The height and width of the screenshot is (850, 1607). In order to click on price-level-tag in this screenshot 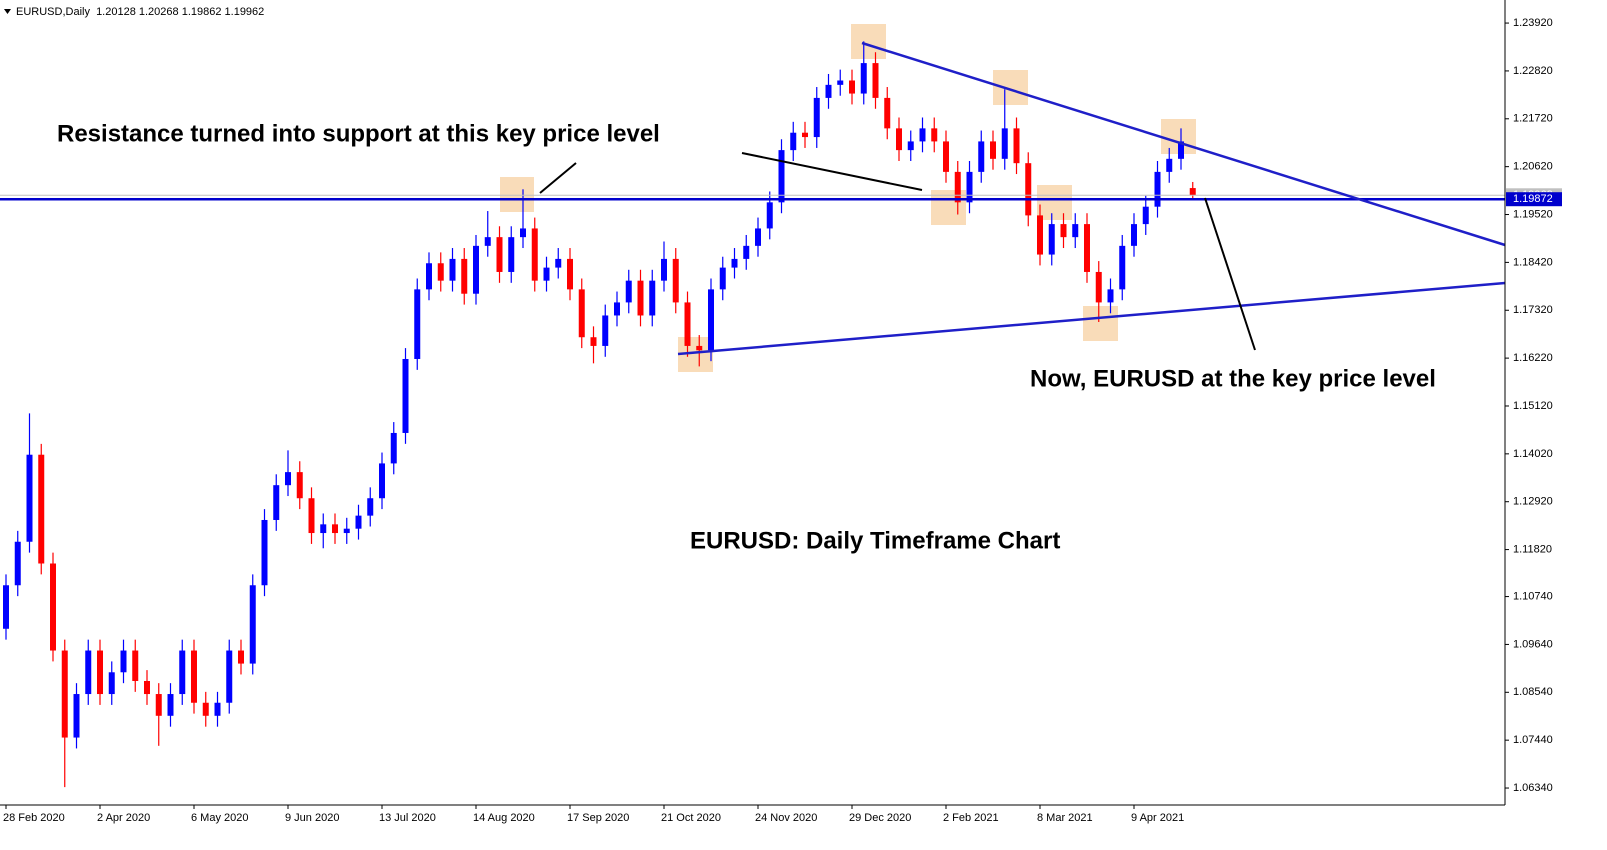, I will do `click(1534, 199)`.